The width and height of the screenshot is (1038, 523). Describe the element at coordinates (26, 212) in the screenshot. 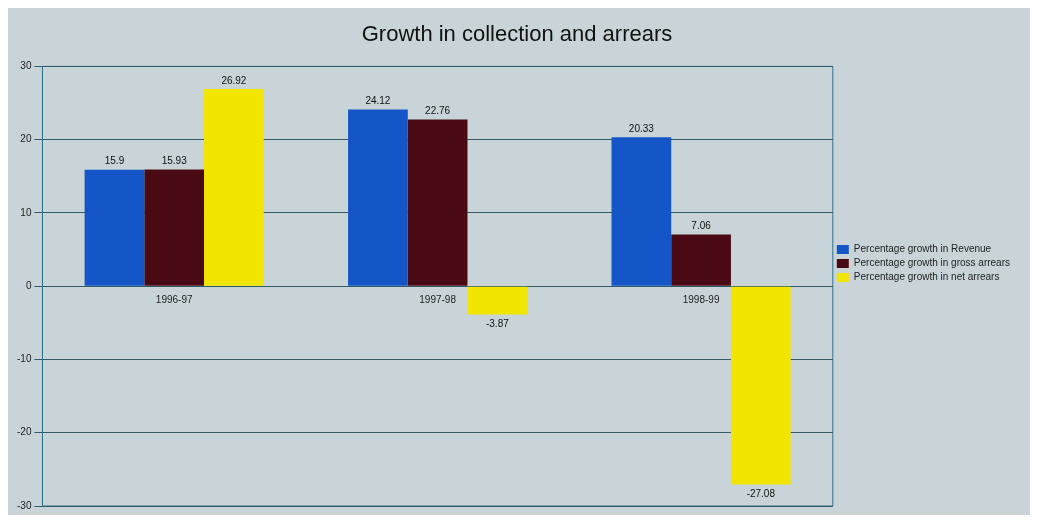

I see `y-tick-label: 10` at that location.